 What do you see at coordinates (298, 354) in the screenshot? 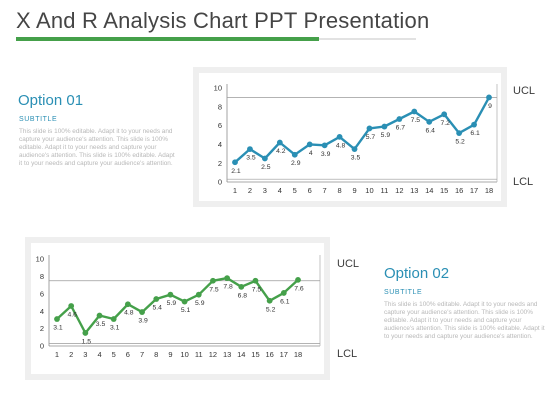
I see `x-tick-label: 18` at bounding box center [298, 354].